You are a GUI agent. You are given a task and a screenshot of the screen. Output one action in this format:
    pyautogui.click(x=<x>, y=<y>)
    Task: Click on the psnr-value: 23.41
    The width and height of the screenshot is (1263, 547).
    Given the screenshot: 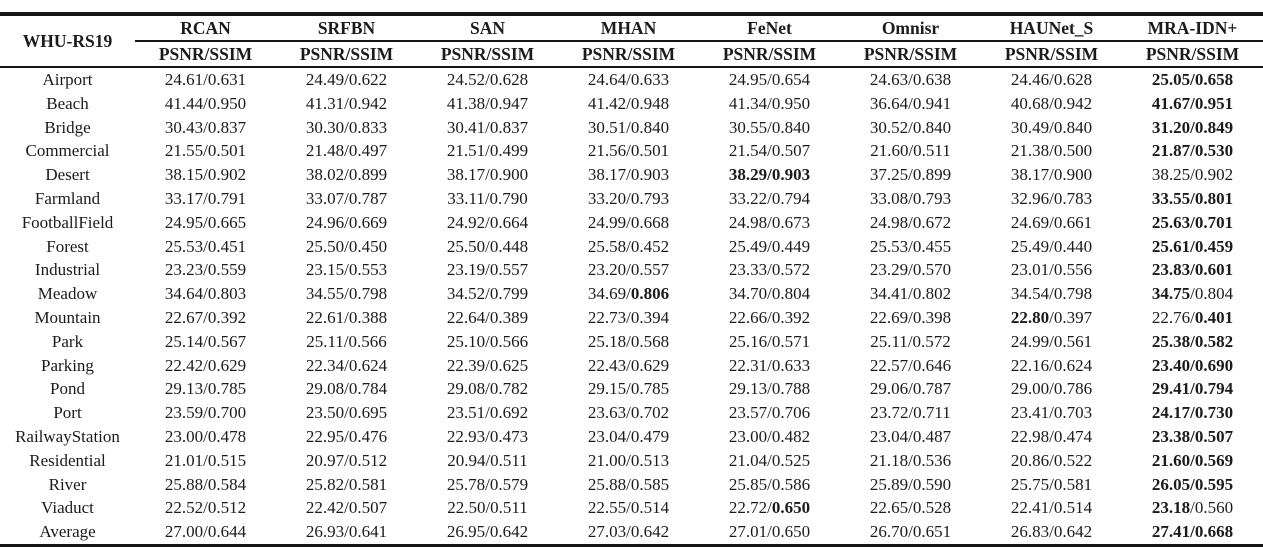 What is the action you would take?
    pyautogui.click(x=1030, y=413)
    